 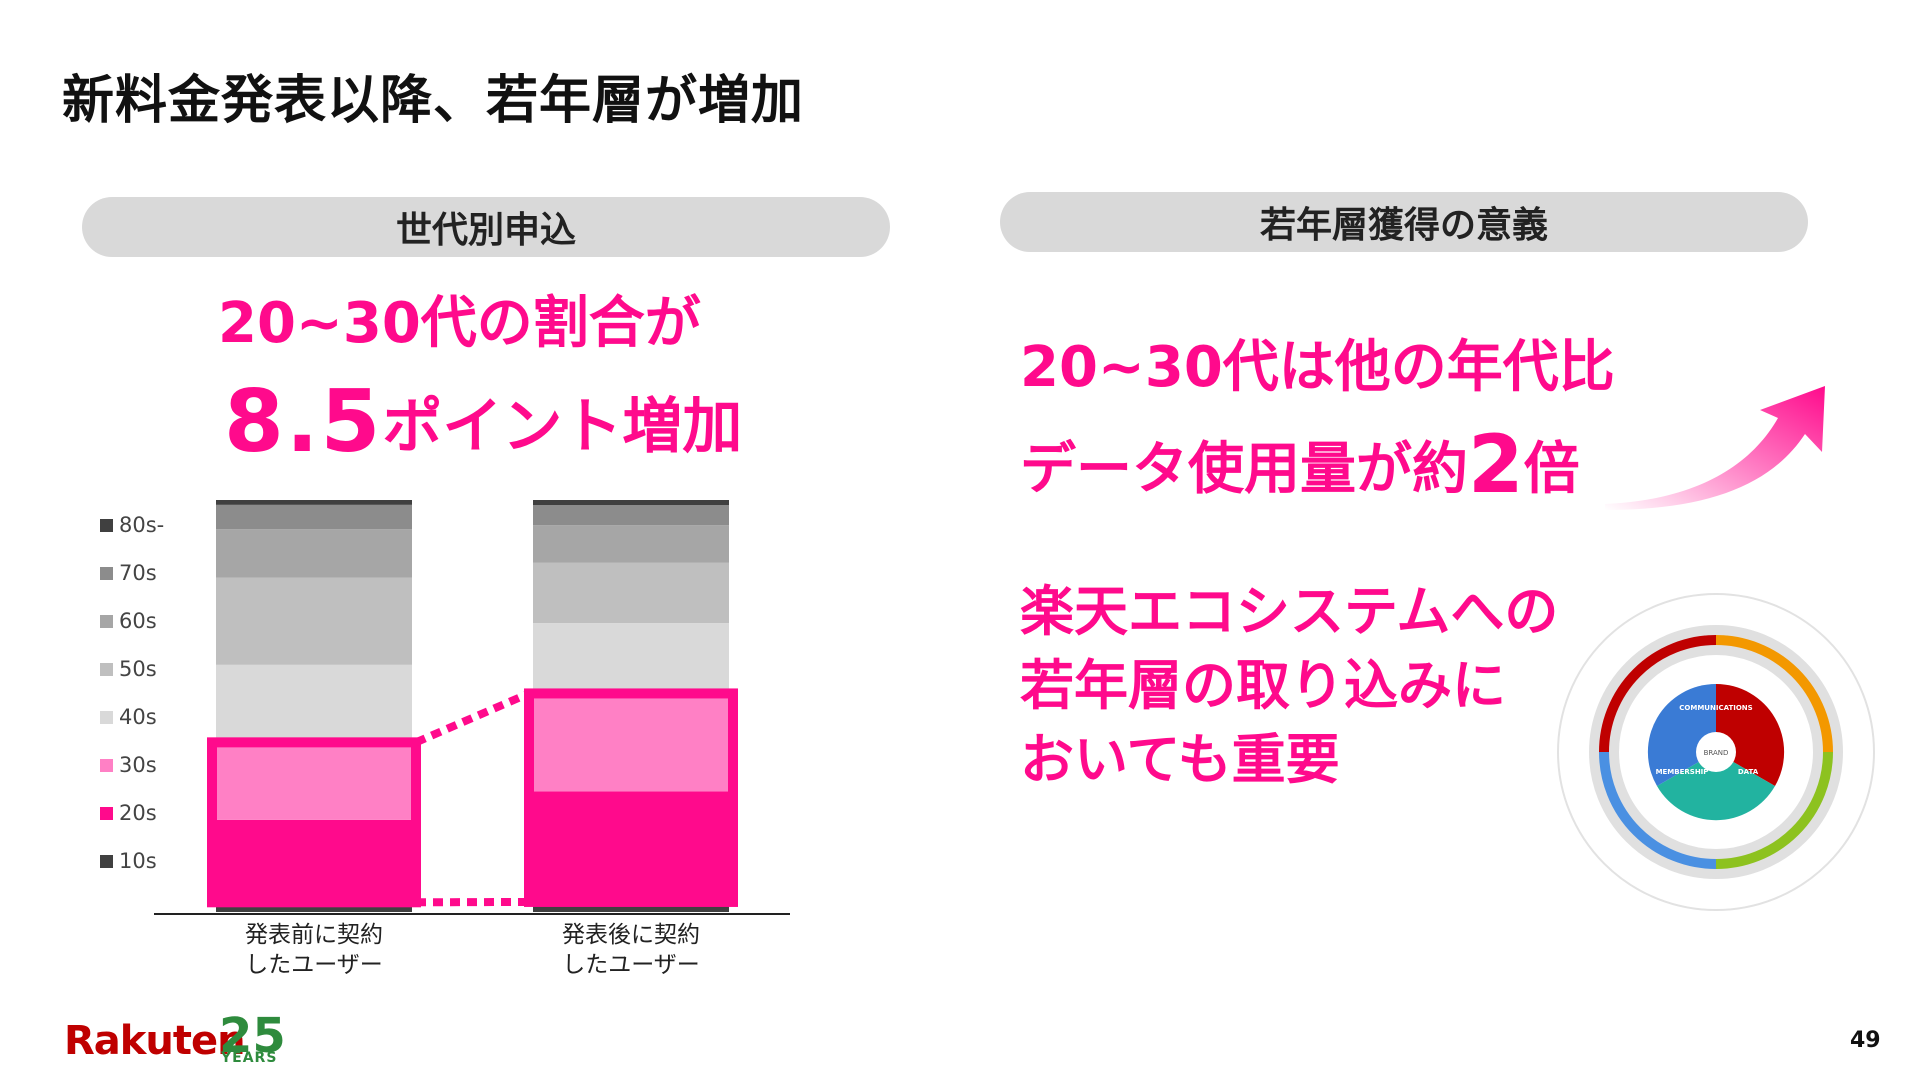 What do you see at coordinates (1715, 708) in the screenshot?
I see `wheel-core-communications: COMMUNICATIONS` at bounding box center [1715, 708].